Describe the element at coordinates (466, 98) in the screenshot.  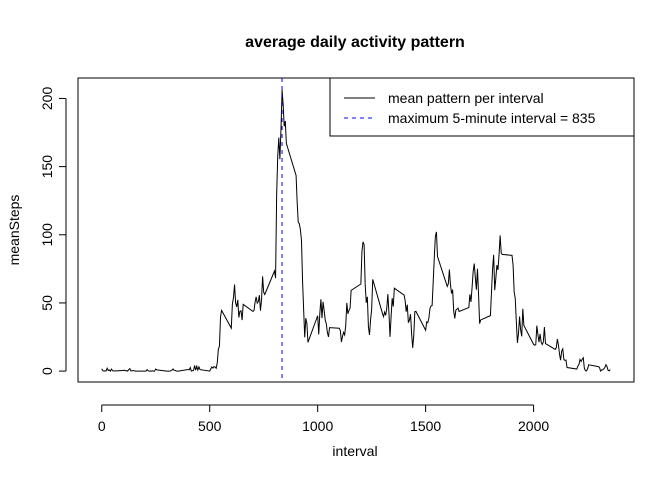
I see `legend-label-mean: mean pattern per interval` at that location.